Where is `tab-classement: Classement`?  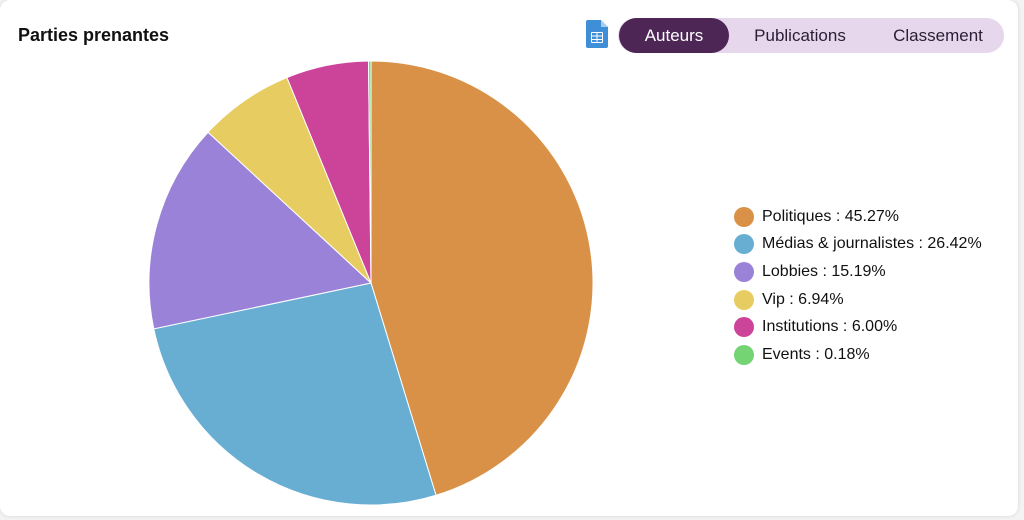
tab-classement: Classement is located at coordinates (938, 35).